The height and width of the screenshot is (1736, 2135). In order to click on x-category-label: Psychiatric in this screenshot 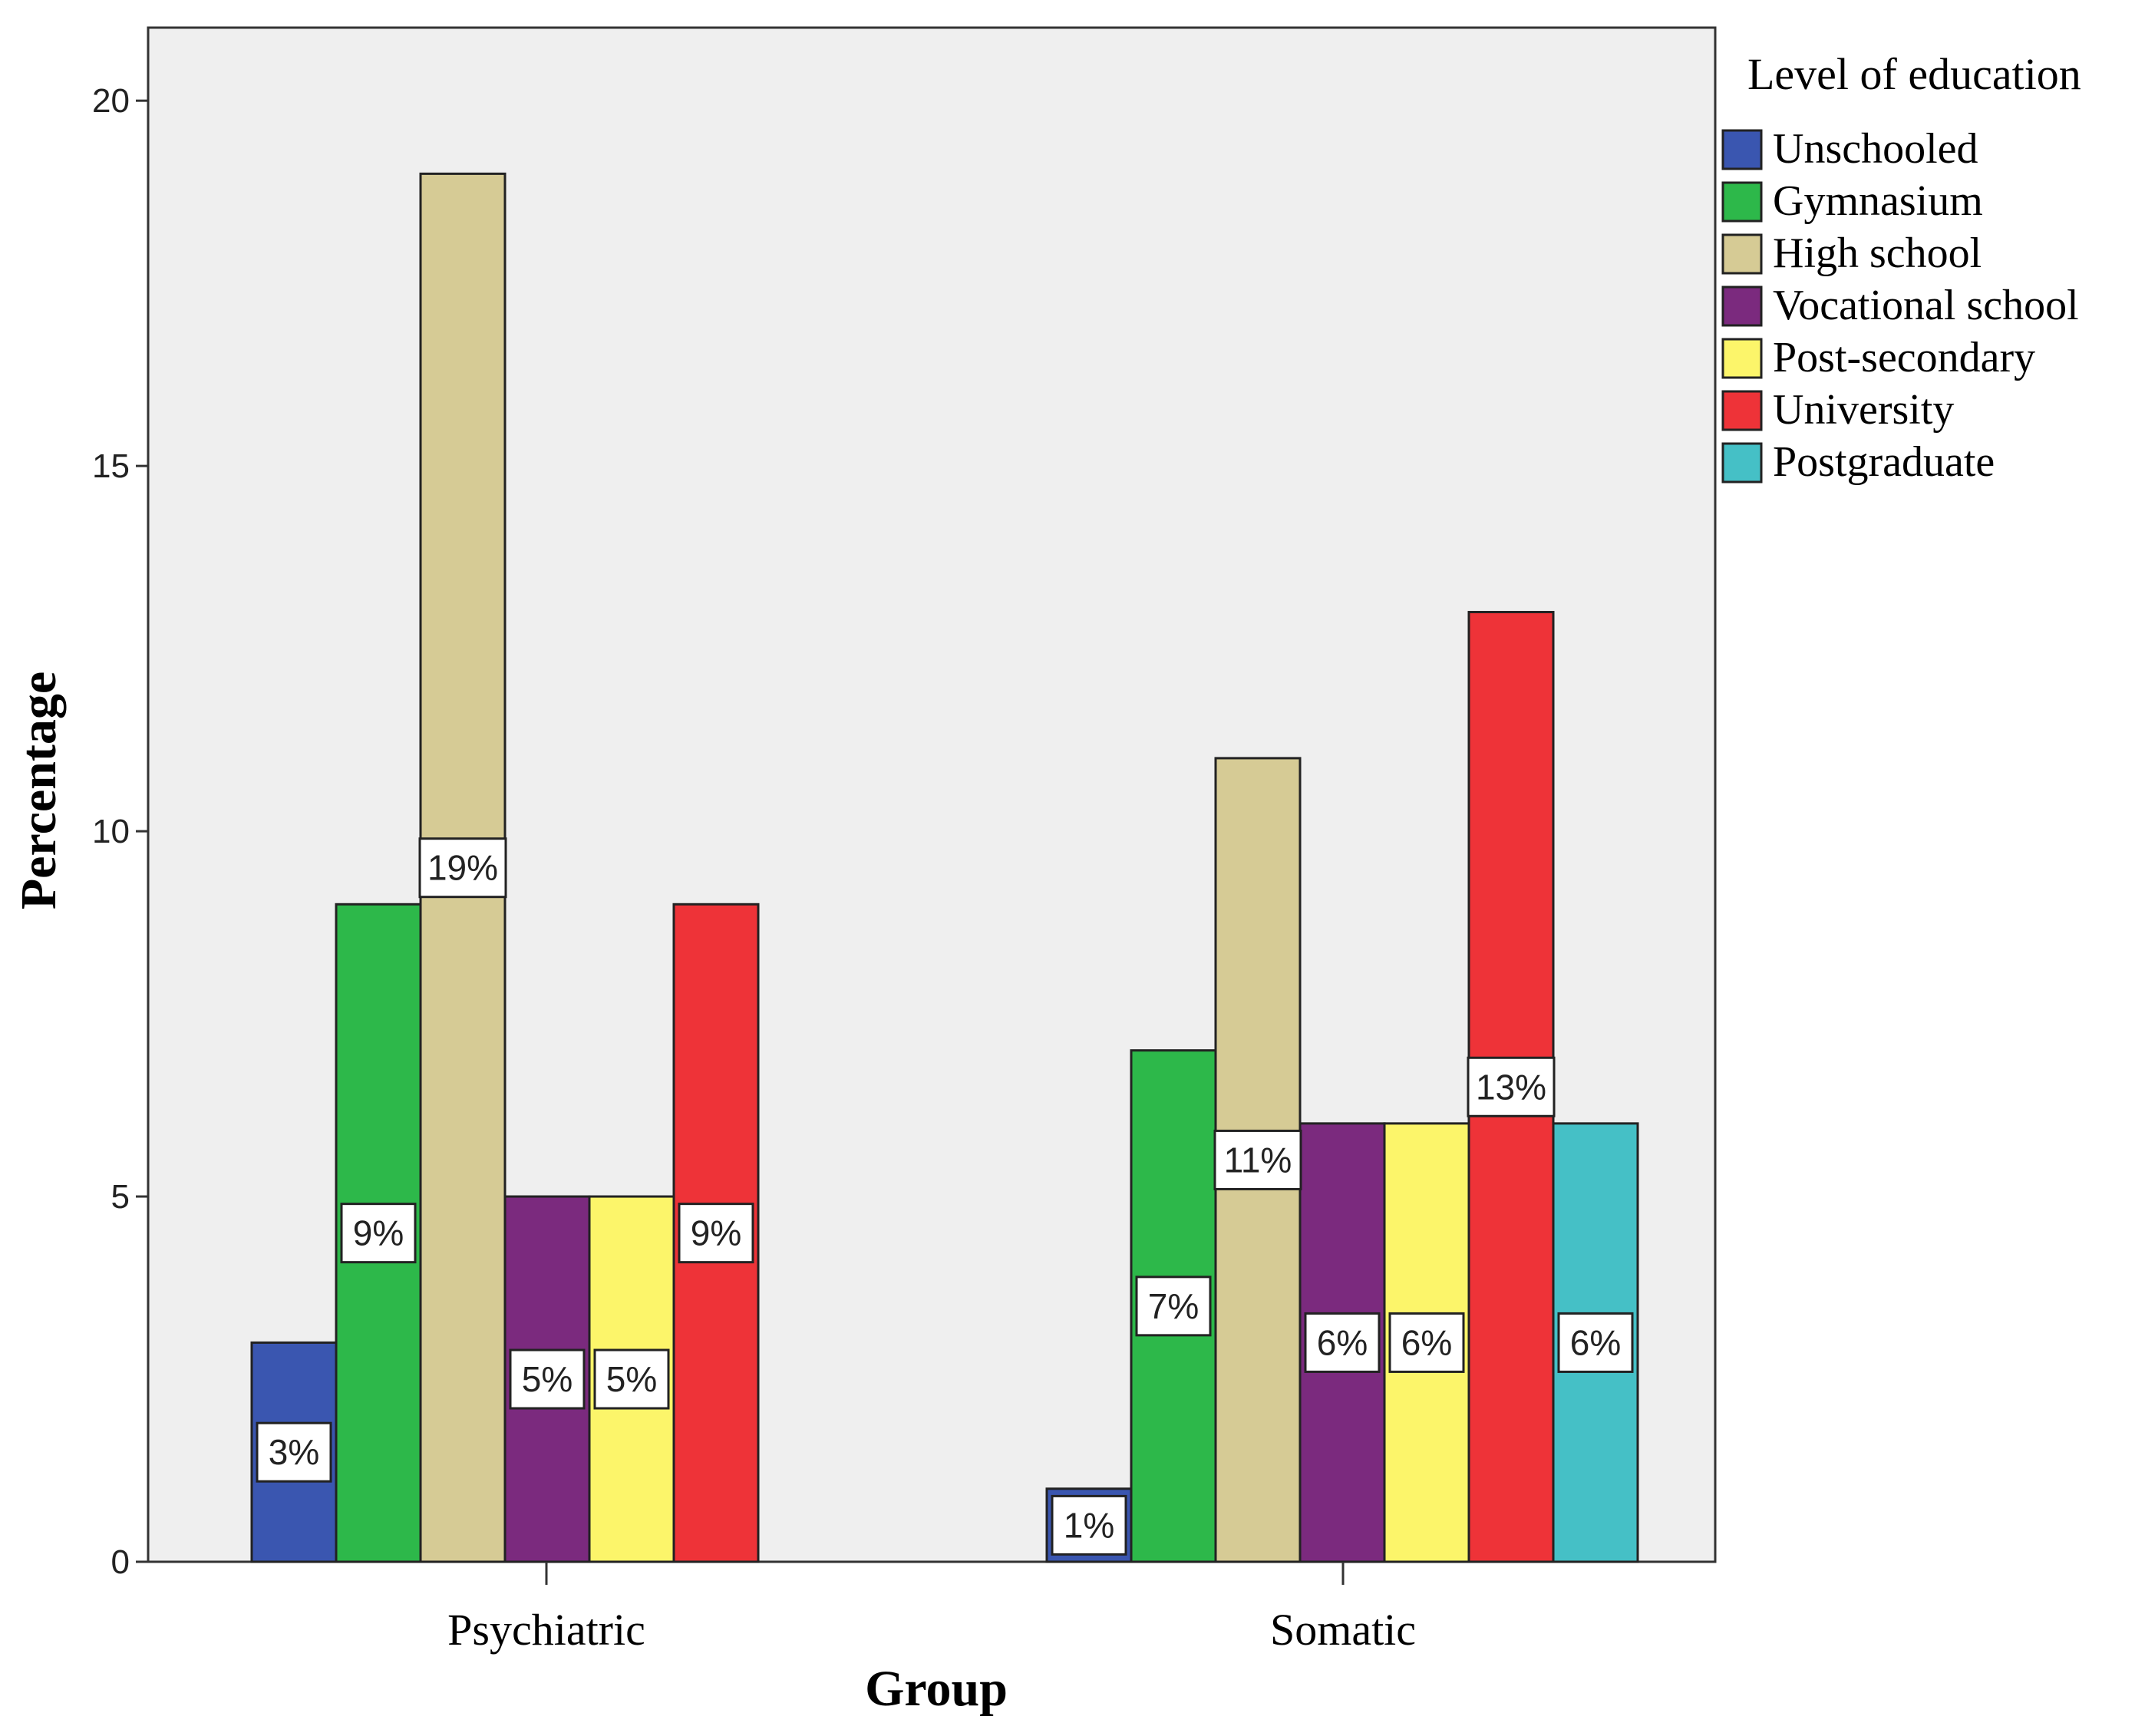, I will do `click(546, 1630)`.